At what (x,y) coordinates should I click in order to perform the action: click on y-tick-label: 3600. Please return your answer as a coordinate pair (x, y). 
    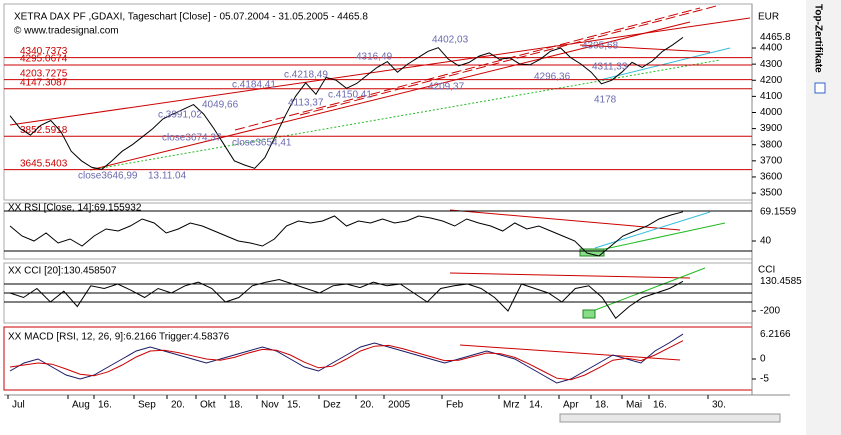
    Looking at the image, I should click on (771, 177).